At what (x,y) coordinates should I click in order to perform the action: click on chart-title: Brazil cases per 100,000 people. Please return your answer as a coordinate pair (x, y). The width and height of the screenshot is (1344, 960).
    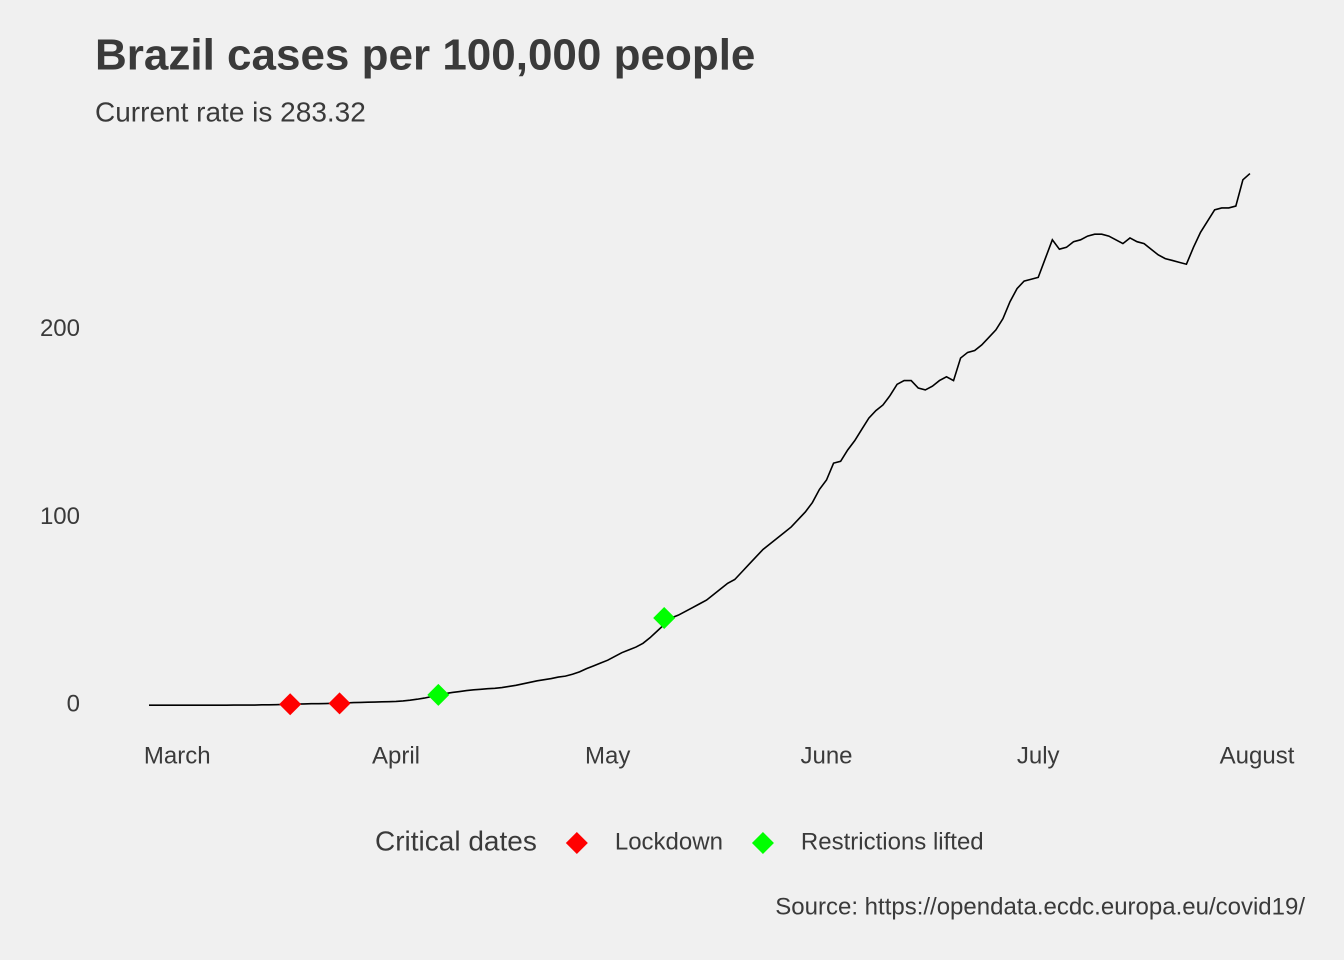
    Looking at the image, I should click on (425, 55).